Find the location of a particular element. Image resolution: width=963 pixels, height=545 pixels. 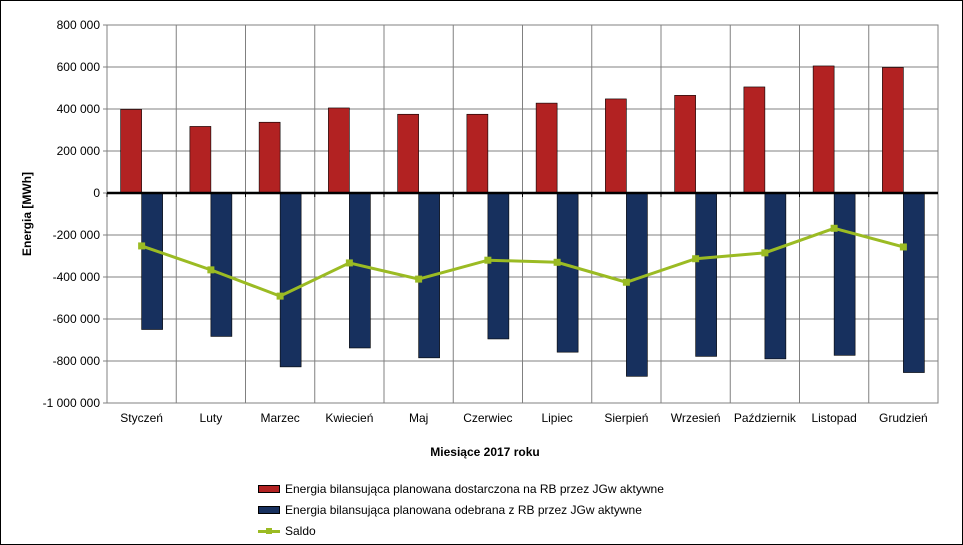

x-tick-label: Grudzień is located at coordinates (903, 418).